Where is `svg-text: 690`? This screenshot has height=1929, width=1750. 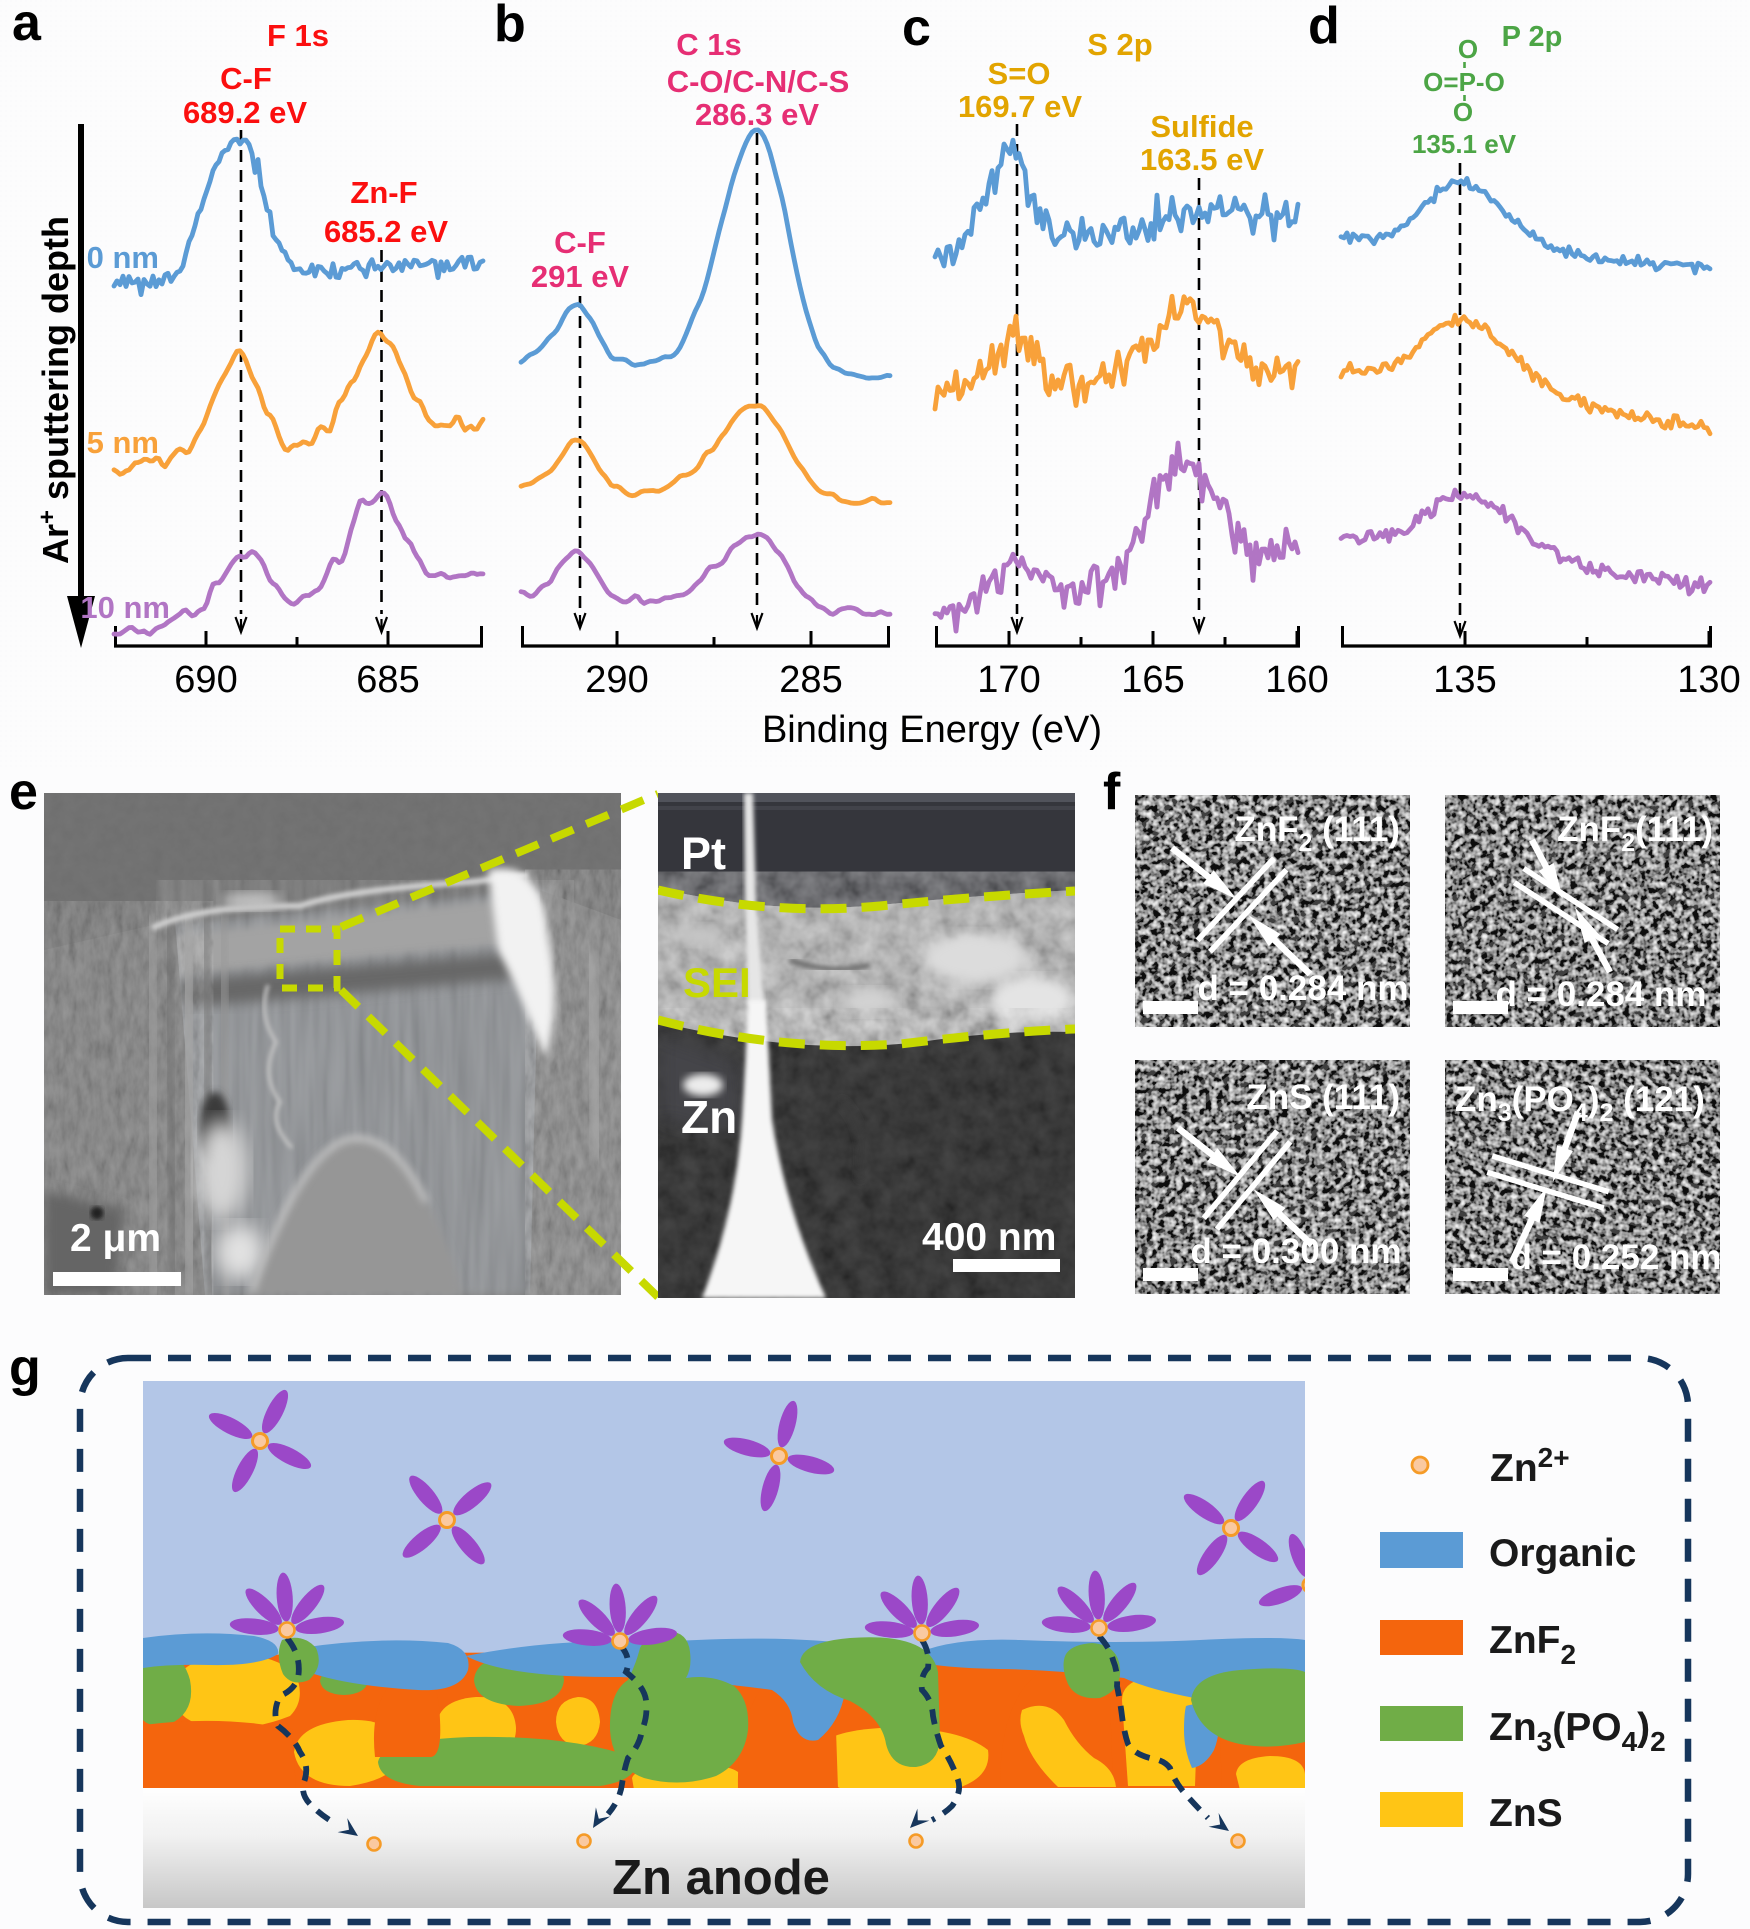
svg-text: 690 is located at coordinates (205, 680).